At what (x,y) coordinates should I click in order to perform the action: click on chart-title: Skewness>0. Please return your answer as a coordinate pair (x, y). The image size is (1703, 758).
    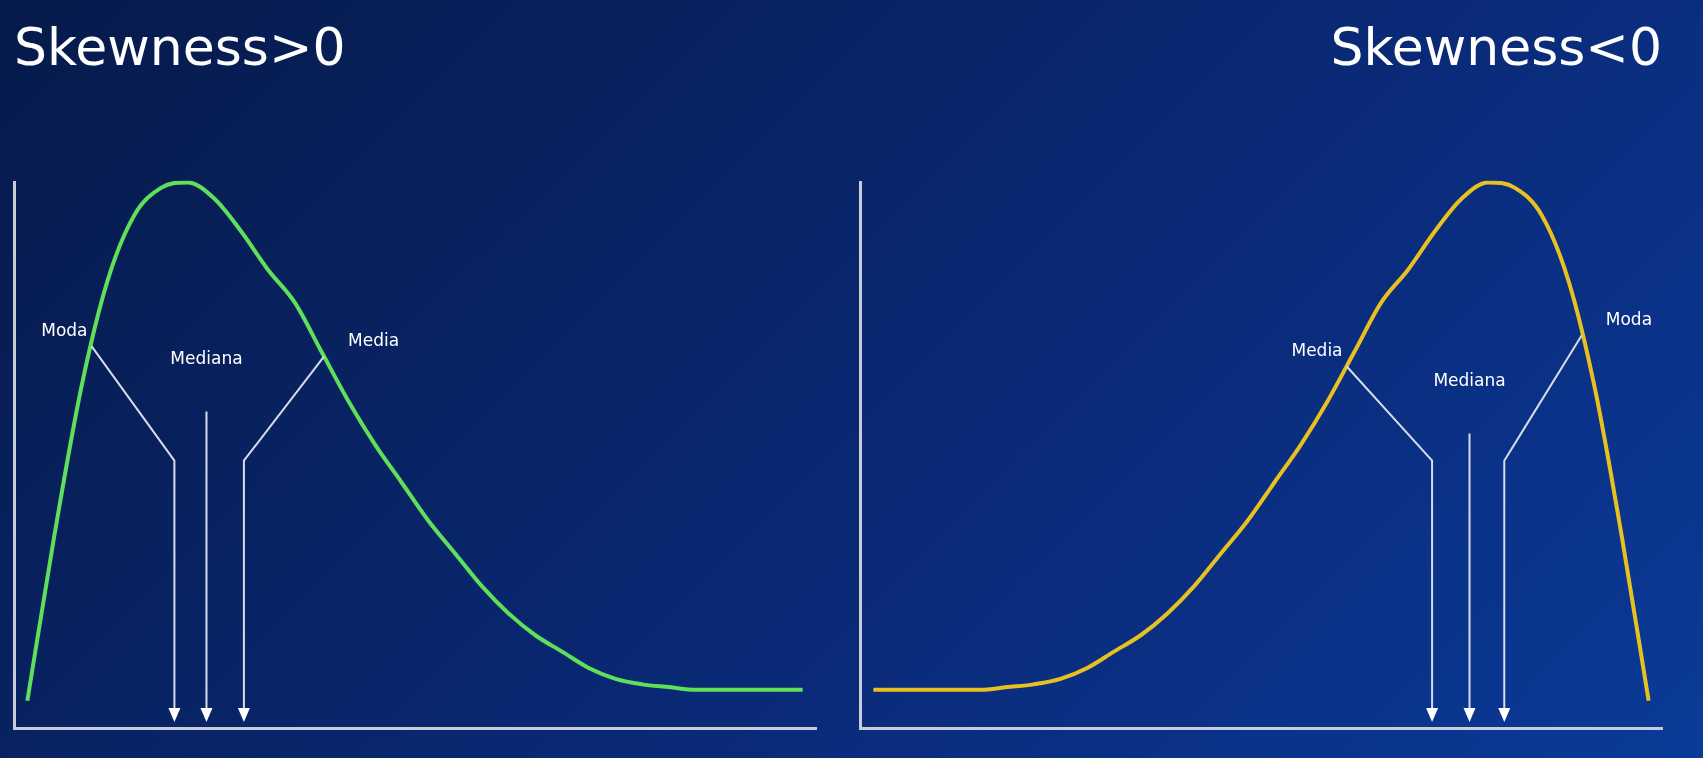
    Looking at the image, I should click on (180, 46).